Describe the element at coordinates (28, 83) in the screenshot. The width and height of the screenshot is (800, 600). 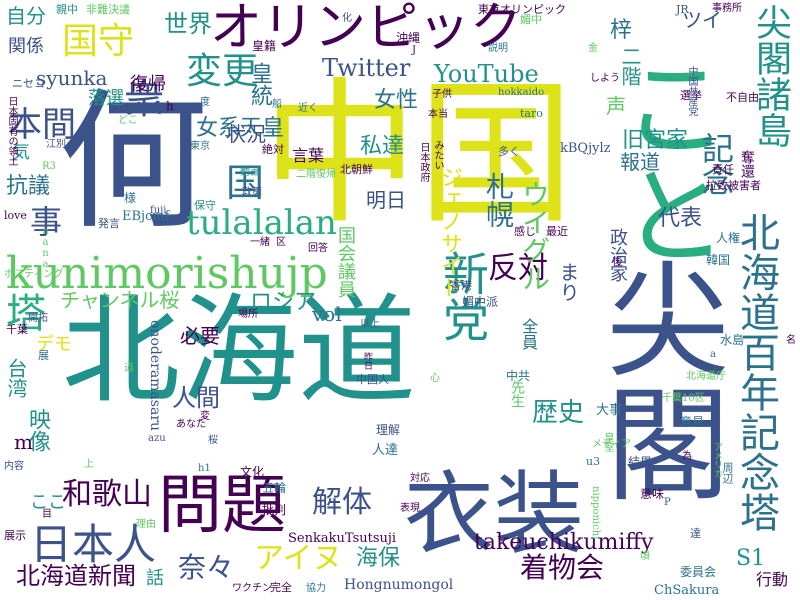
I see `word-niseko: ニセコ` at that location.